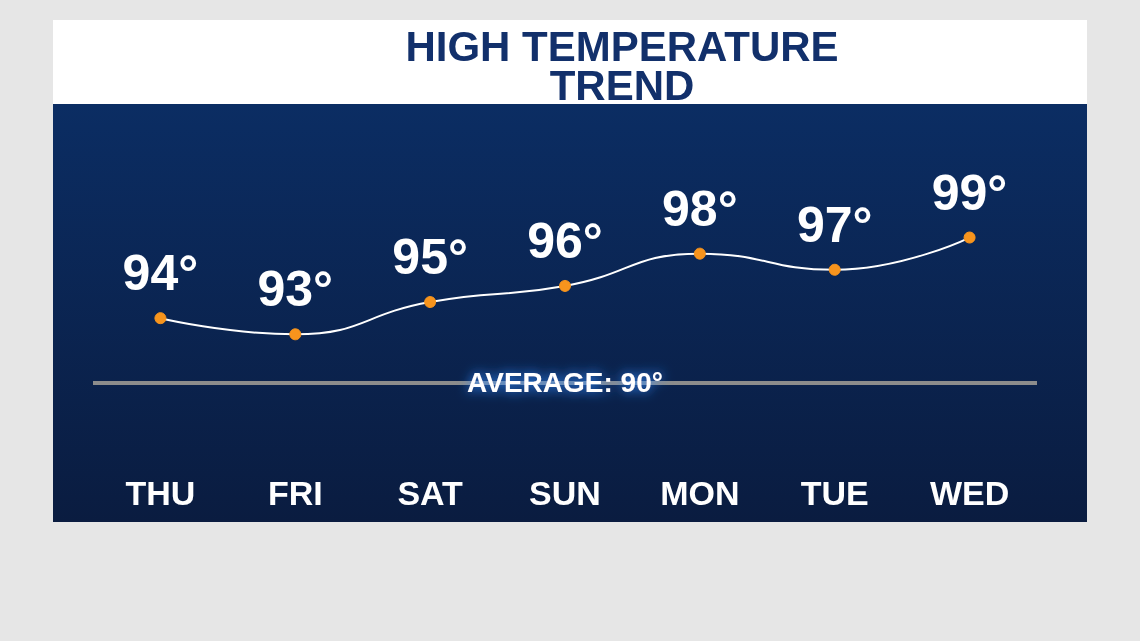 The height and width of the screenshot is (641, 1140). I want to click on chart-title: HIGH TEMPERATURE TREND, so click(622, 66).